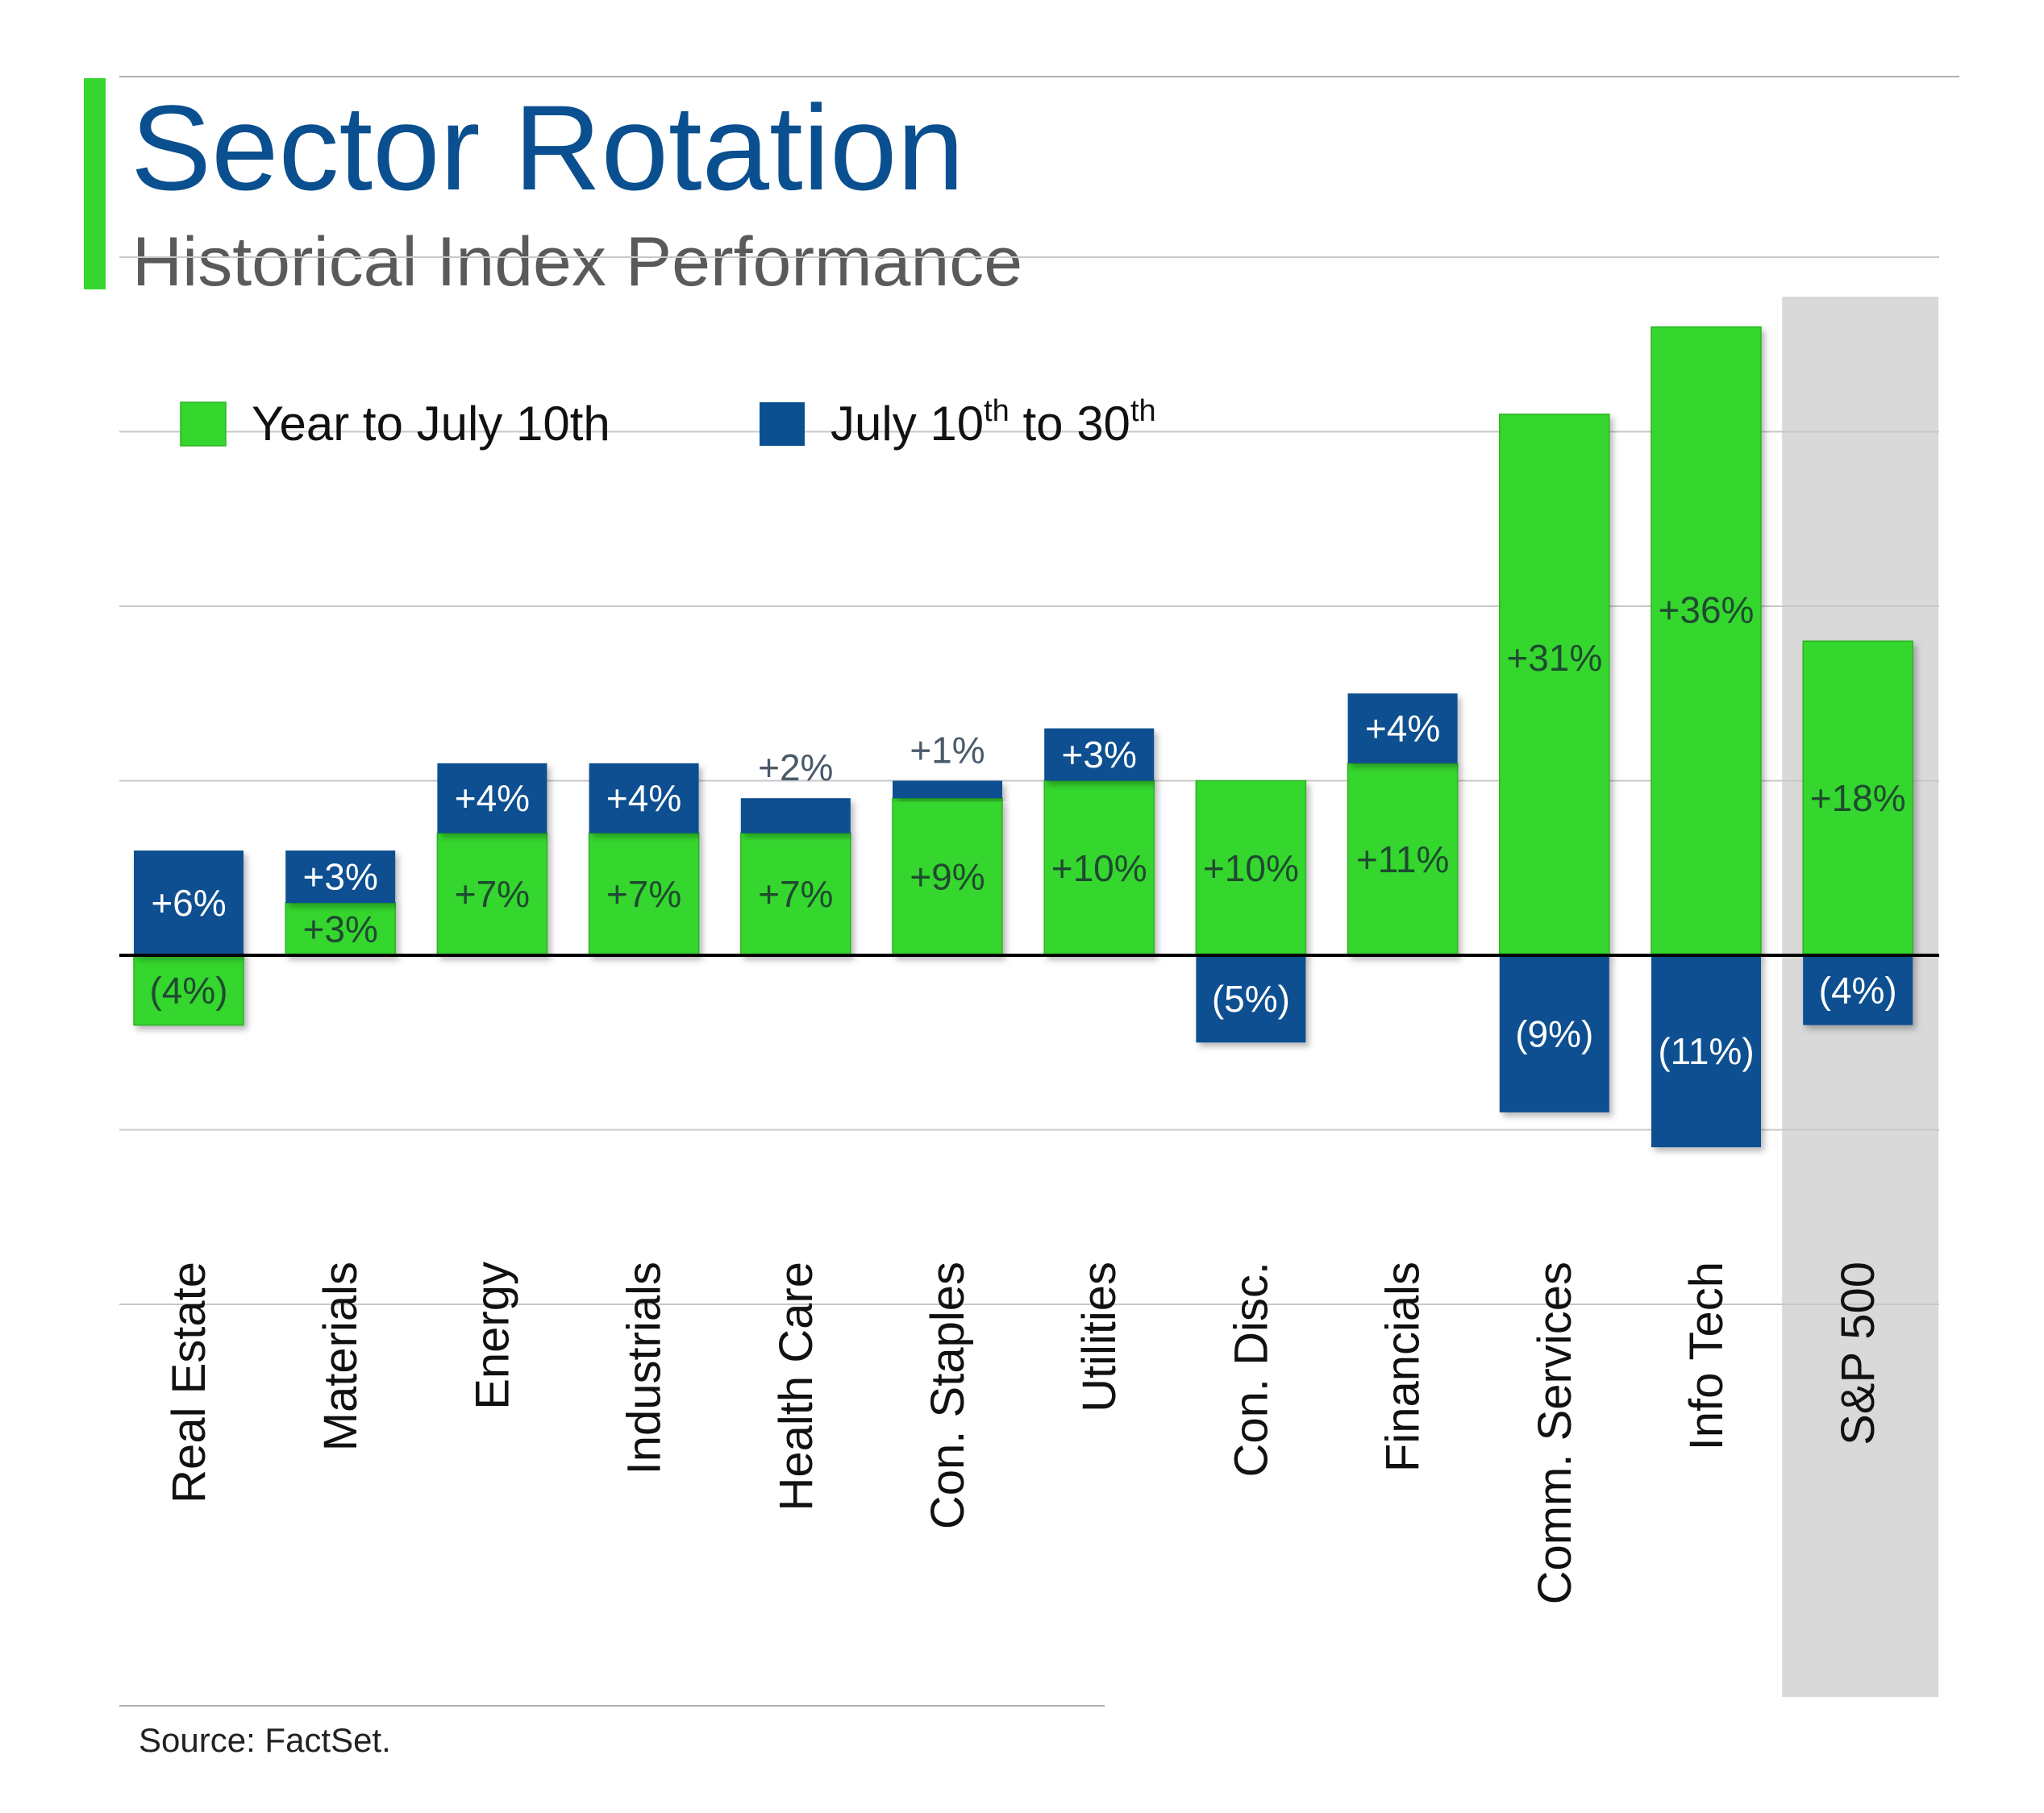 The height and width of the screenshot is (1813, 2044). I want to click on bar-july-materials, so click(340, 877).